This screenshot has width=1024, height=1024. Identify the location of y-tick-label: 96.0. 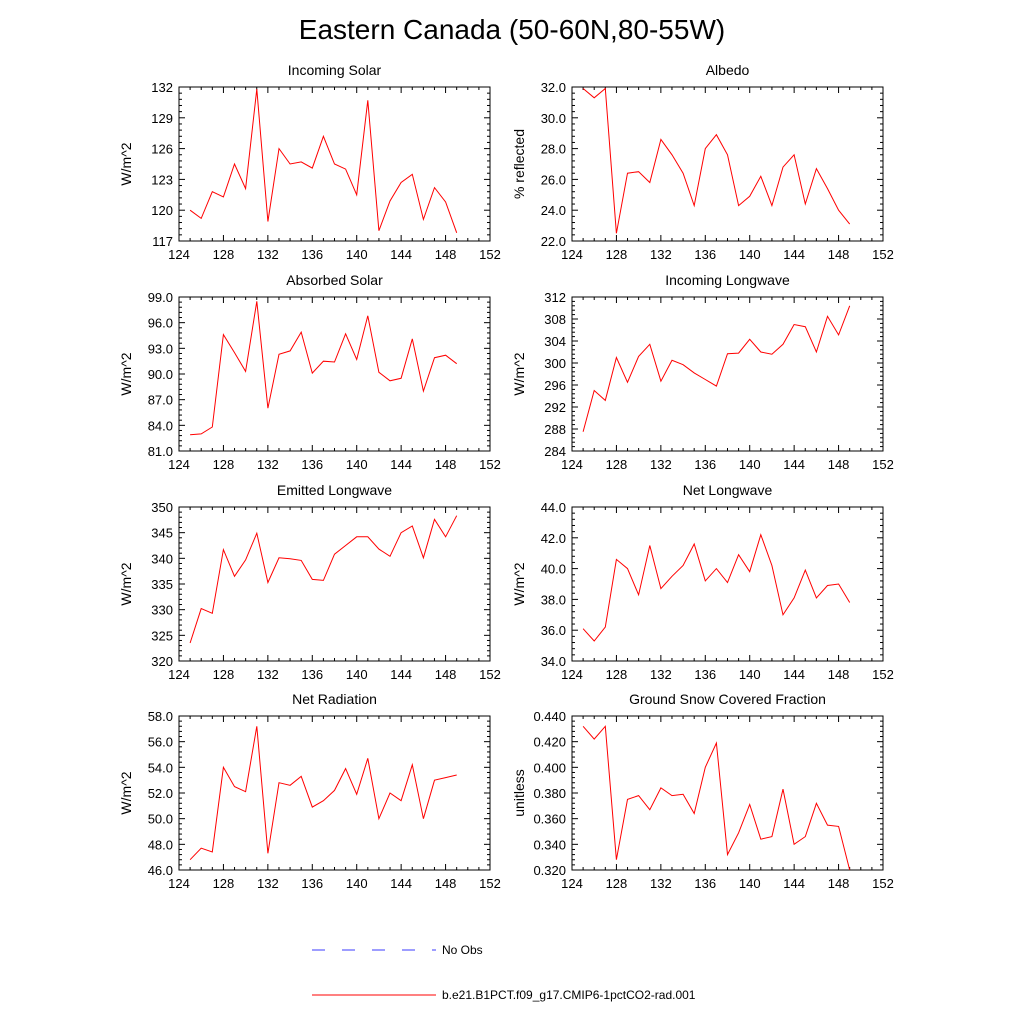
(160, 323).